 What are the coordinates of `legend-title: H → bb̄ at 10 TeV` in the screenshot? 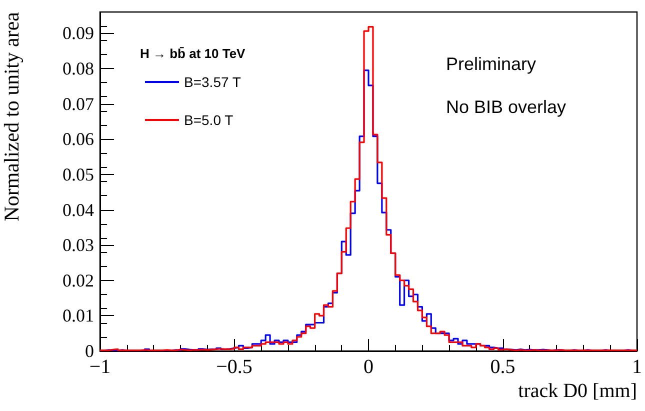 It's located at (193, 53).